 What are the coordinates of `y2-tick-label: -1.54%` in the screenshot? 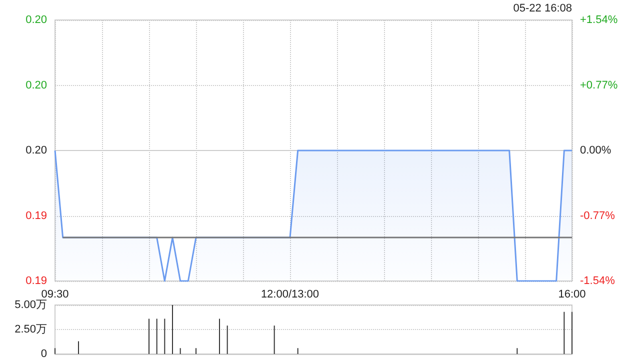 It's located at (598, 281).